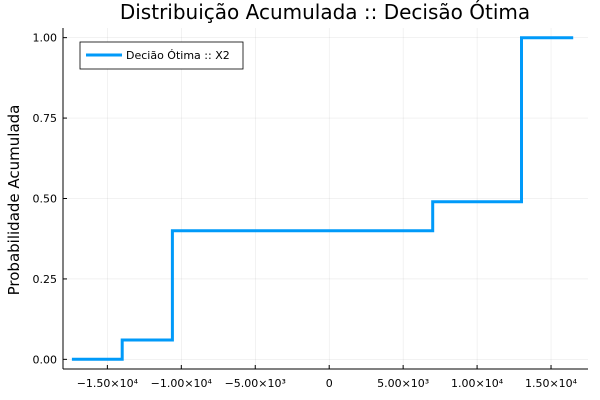 This screenshot has height=400, width=600. Describe the element at coordinates (108, 383) in the screenshot. I see `x-tick-label: −1.50×10⁴` at that location.